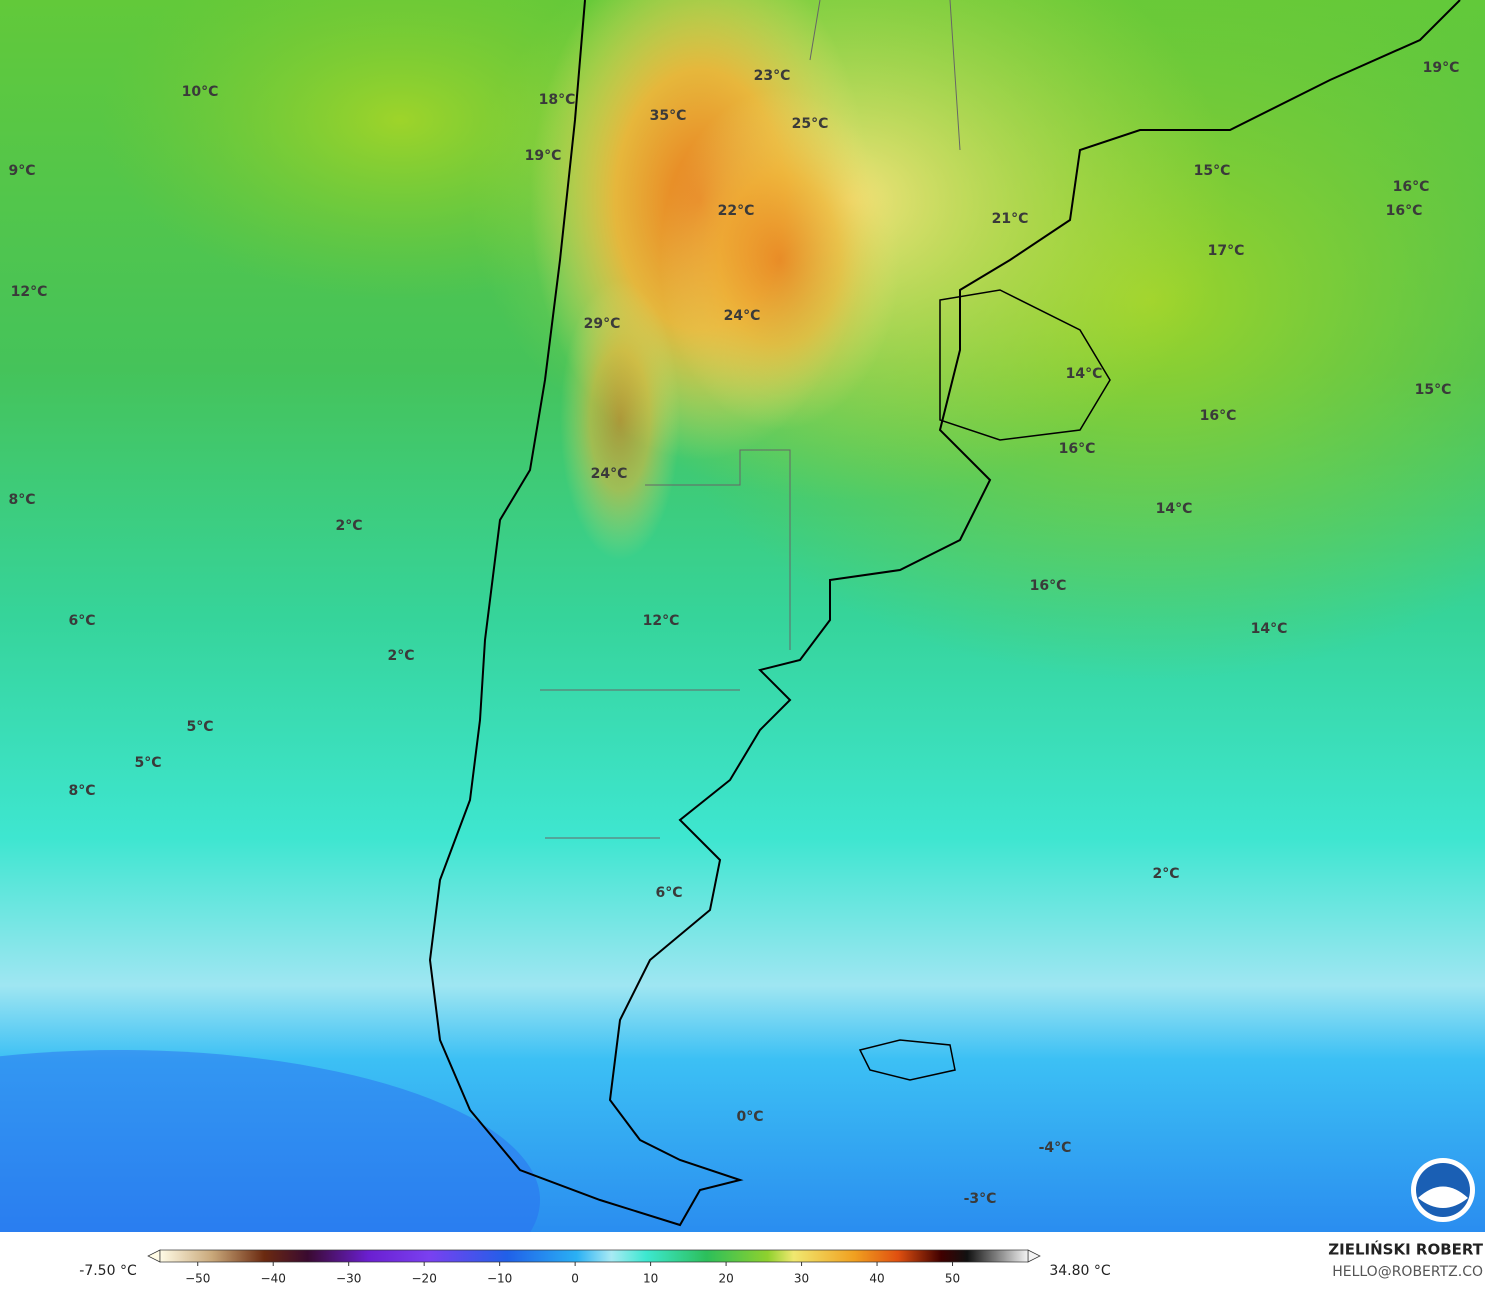 This screenshot has width=1485, height=1291. Describe the element at coordinates (1405, 1249) in the screenshot. I see `credit-name: ZIELIŃSKI ROBERT` at that location.